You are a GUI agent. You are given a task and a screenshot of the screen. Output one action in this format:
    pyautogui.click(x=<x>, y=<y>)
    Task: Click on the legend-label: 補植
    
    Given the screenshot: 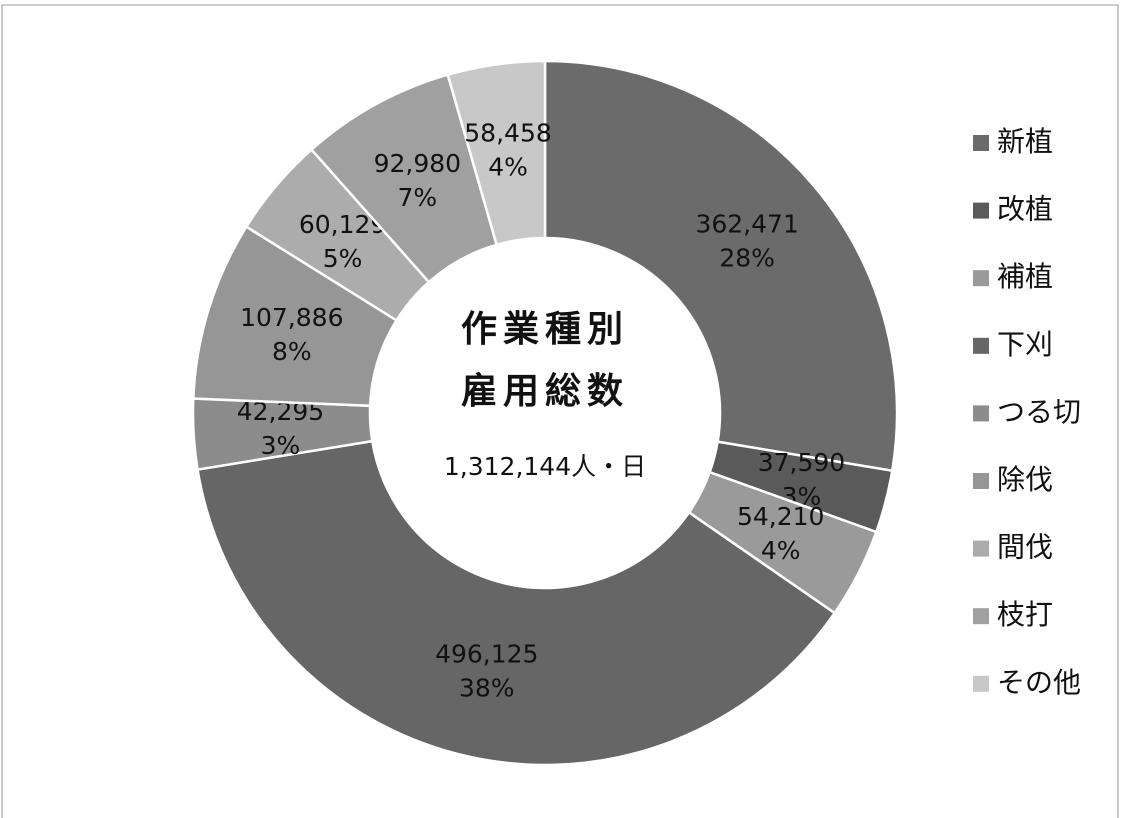 What is the action you would take?
    pyautogui.click(x=1025, y=276)
    